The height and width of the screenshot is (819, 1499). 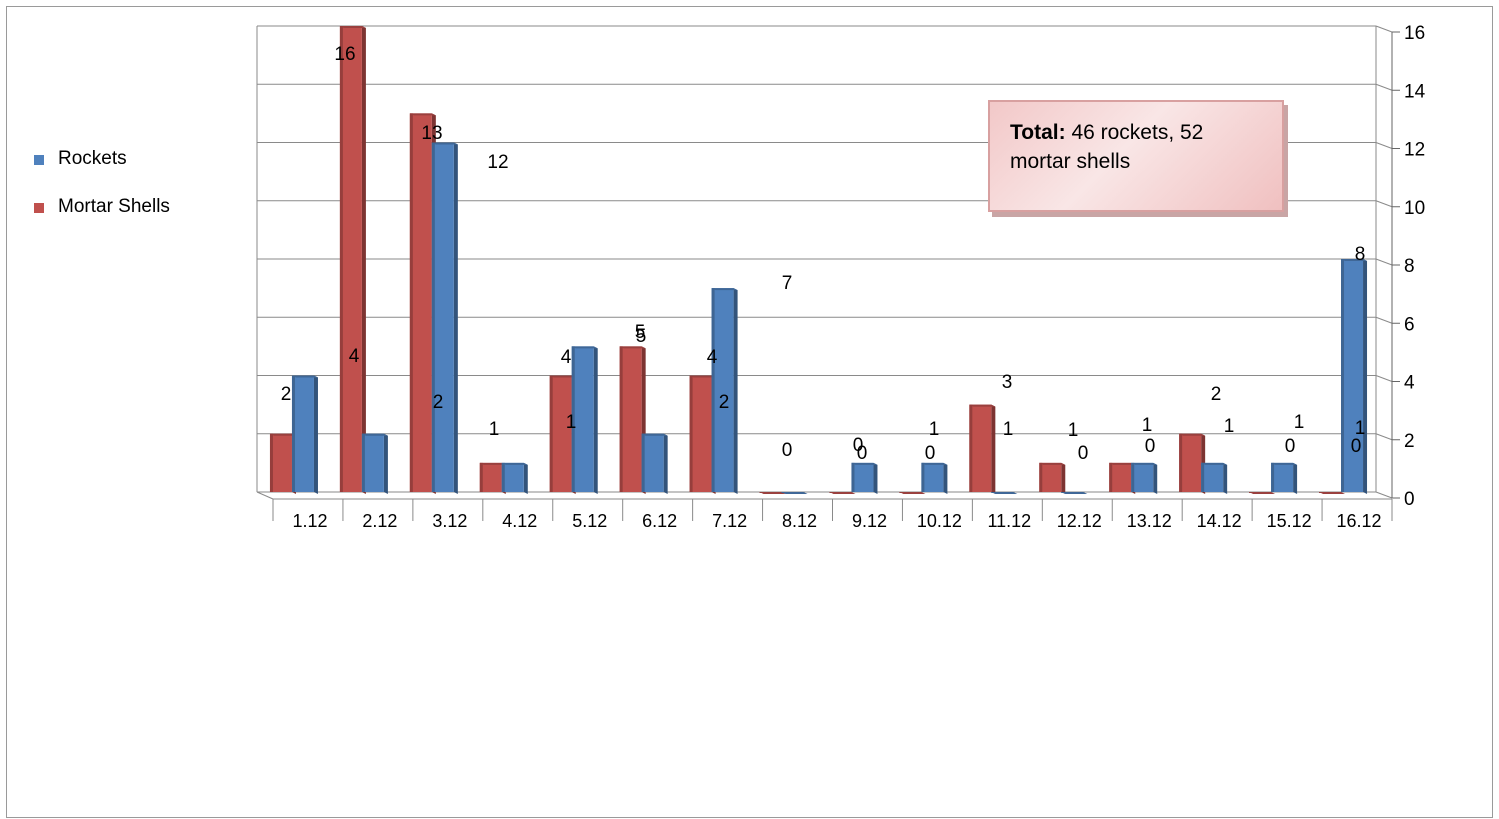 I want to click on data-label: 12, so click(x=497, y=162).